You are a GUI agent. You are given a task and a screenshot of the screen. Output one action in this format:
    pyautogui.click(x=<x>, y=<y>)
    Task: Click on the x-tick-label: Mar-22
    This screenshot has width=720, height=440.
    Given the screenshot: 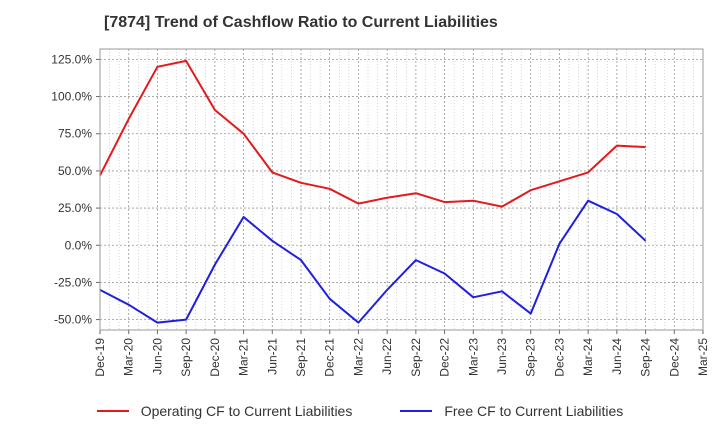 What is the action you would take?
    pyautogui.click(x=358, y=357)
    